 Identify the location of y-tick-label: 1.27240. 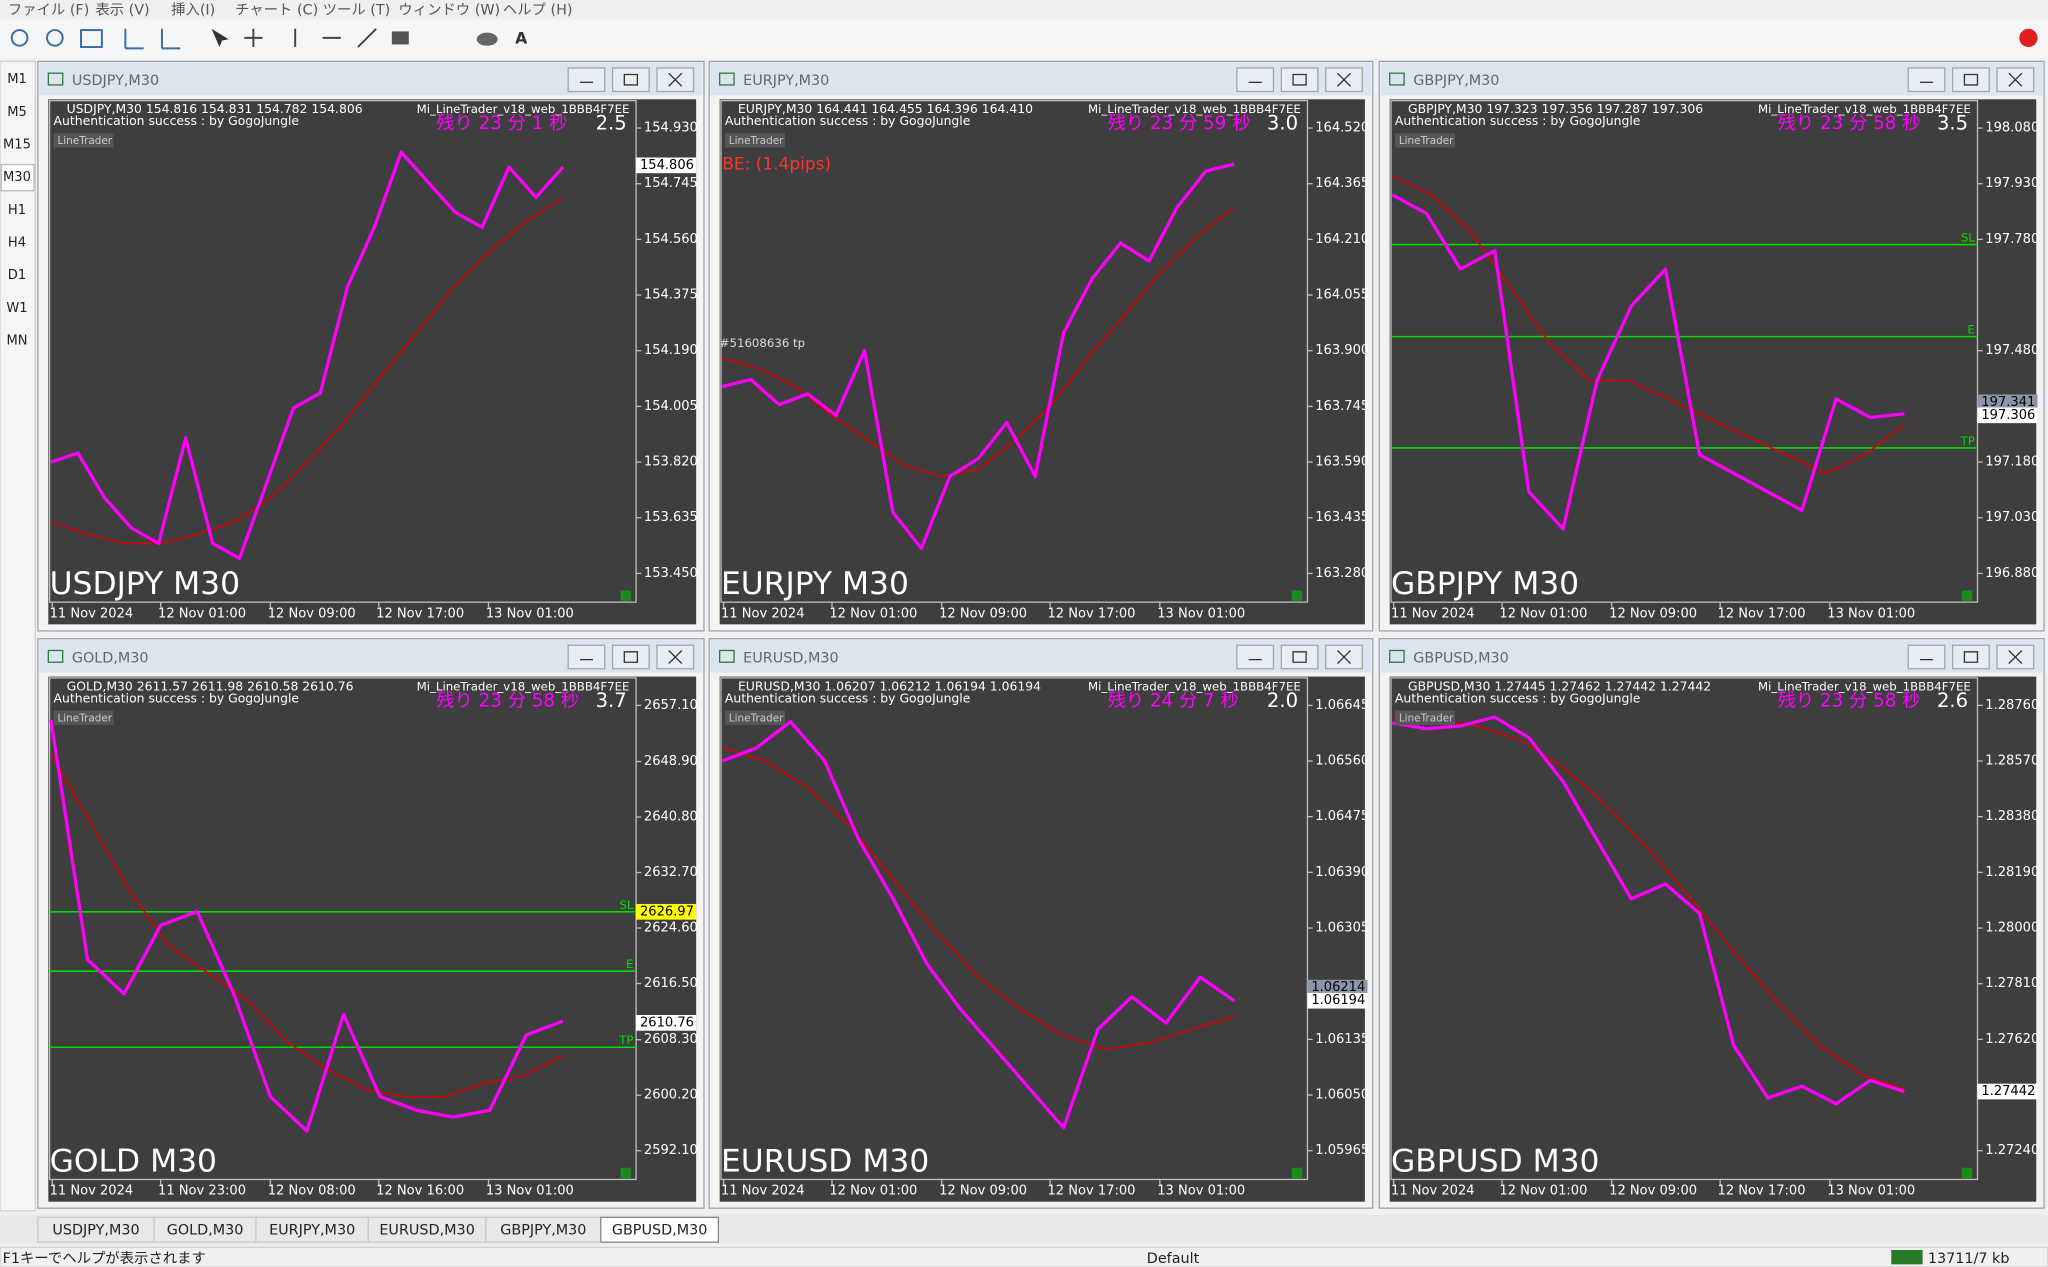
(2012, 1150).